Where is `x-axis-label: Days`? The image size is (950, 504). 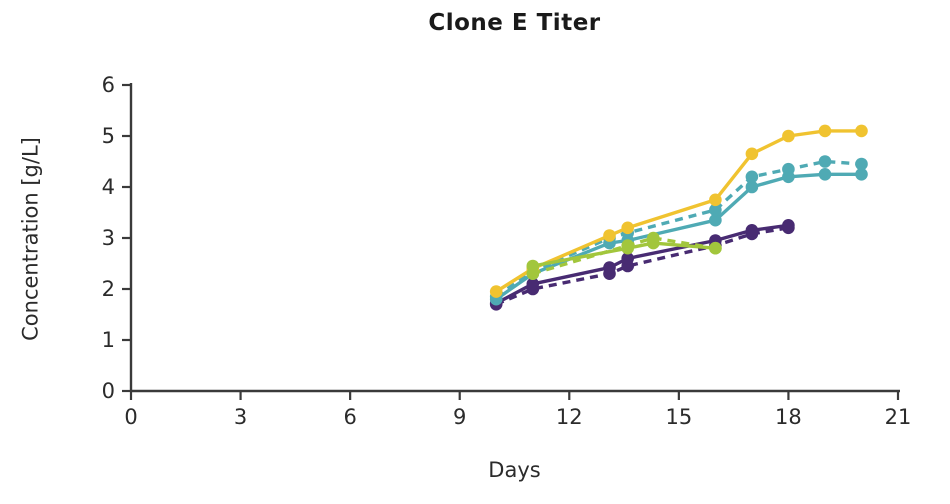 x-axis-label: Days is located at coordinates (514, 470).